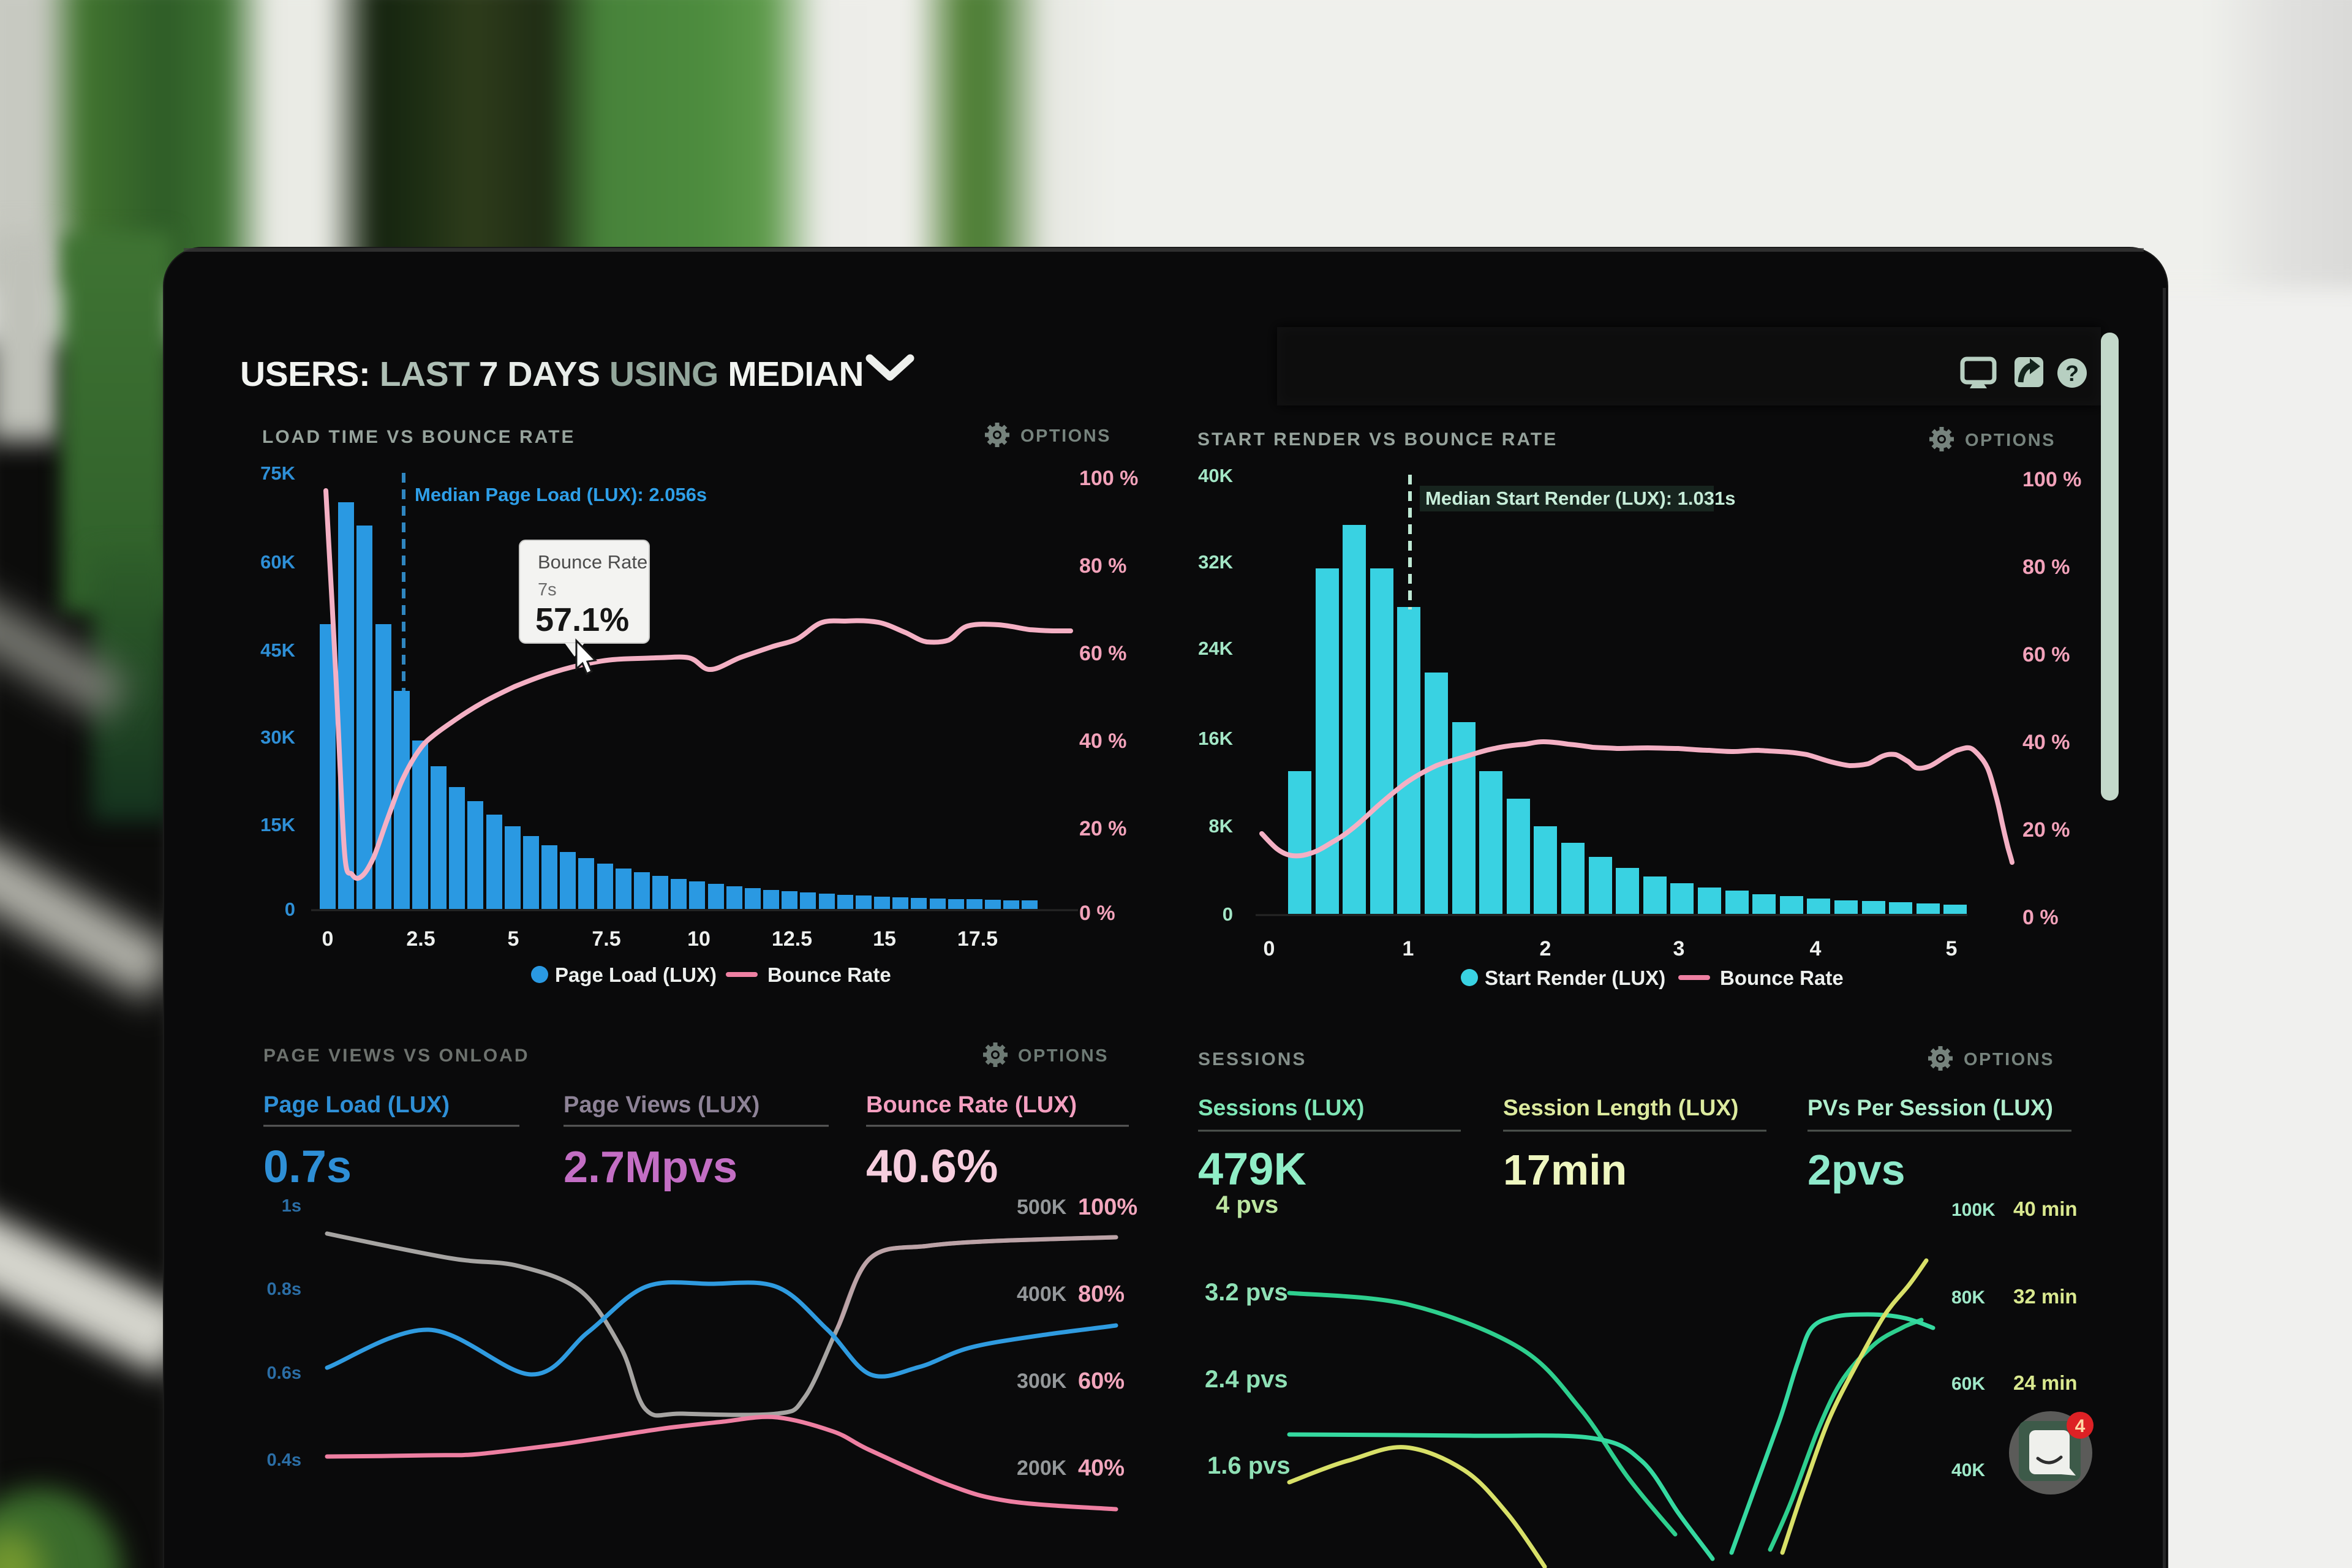  I want to click on svg-text: 45K, so click(277, 650).